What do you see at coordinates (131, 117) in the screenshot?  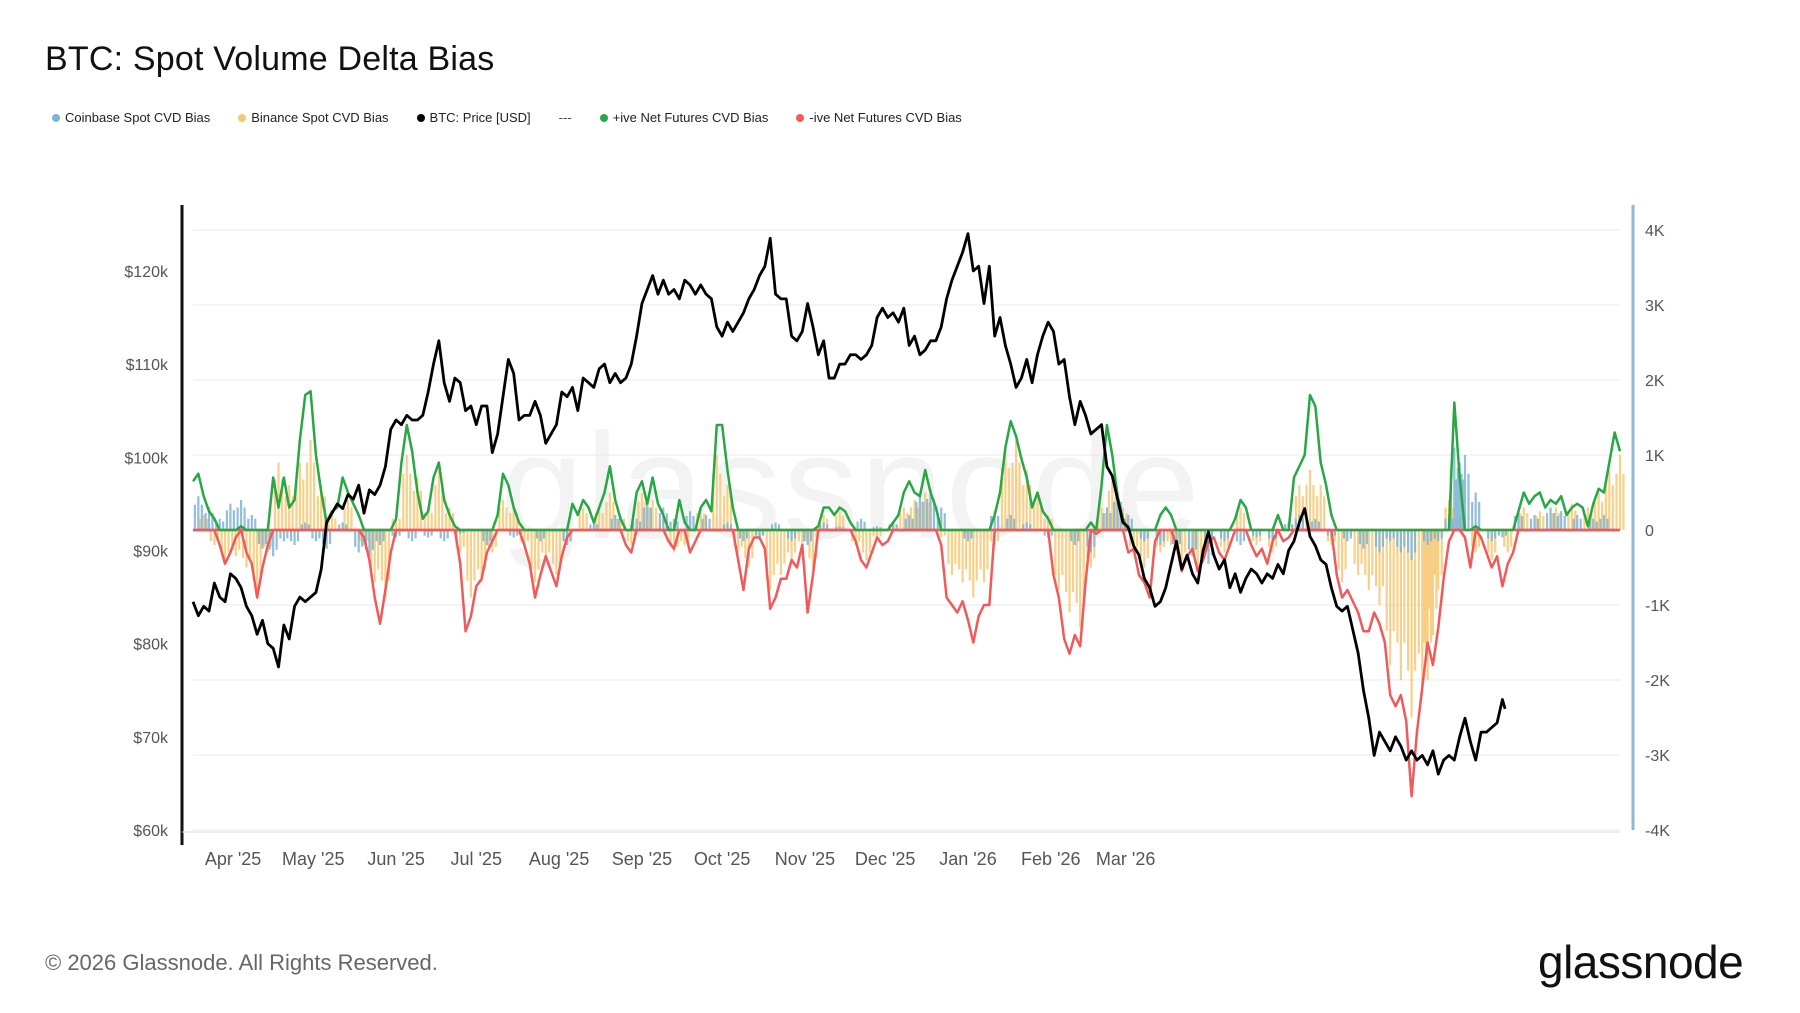 I see `legend-item-coinbase: Coinbase Spot CVD Bias` at bounding box center [131, 117].